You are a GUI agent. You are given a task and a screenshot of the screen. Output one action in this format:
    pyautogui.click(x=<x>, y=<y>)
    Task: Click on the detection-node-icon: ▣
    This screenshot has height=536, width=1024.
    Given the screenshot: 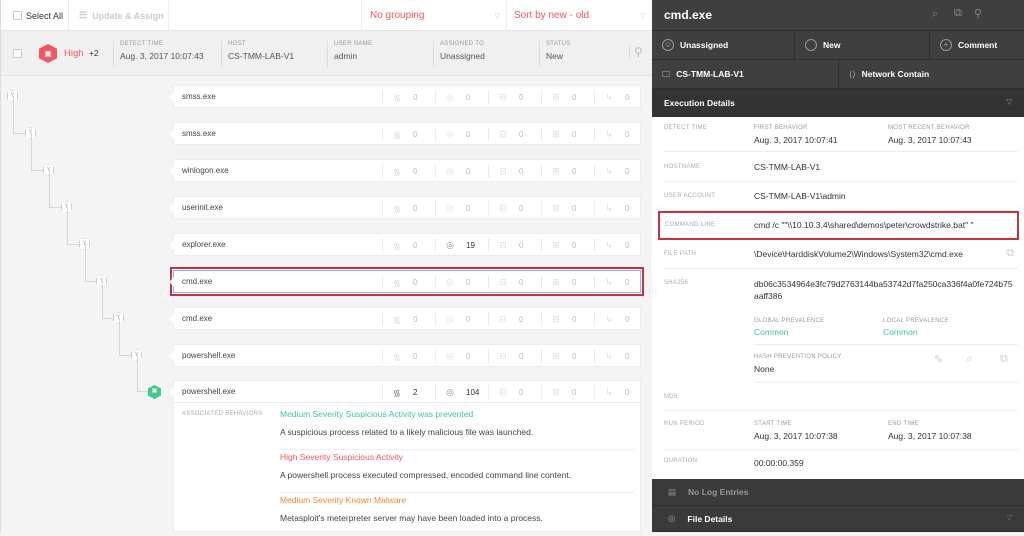 What is the action you would take?
    pyautogui.click(x=154, y=392)
    